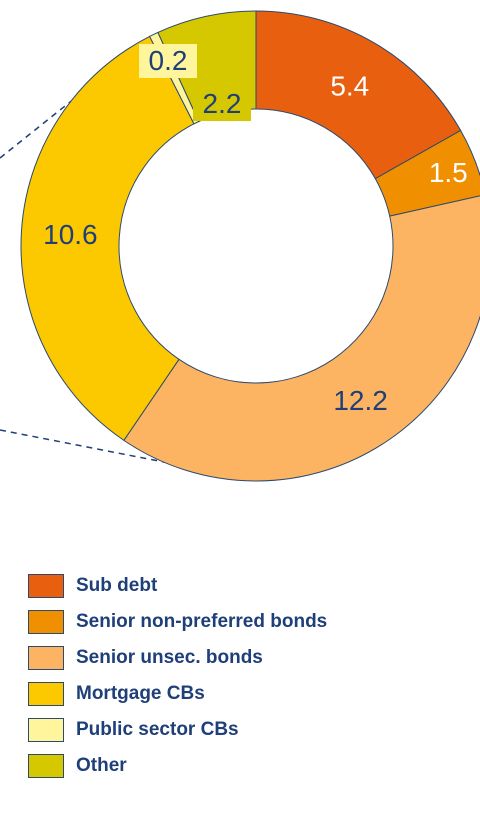 This screenshot has width=480, height=818. I want to click on data-label-mortgage-cbs: 10.6, so click(70, 234).